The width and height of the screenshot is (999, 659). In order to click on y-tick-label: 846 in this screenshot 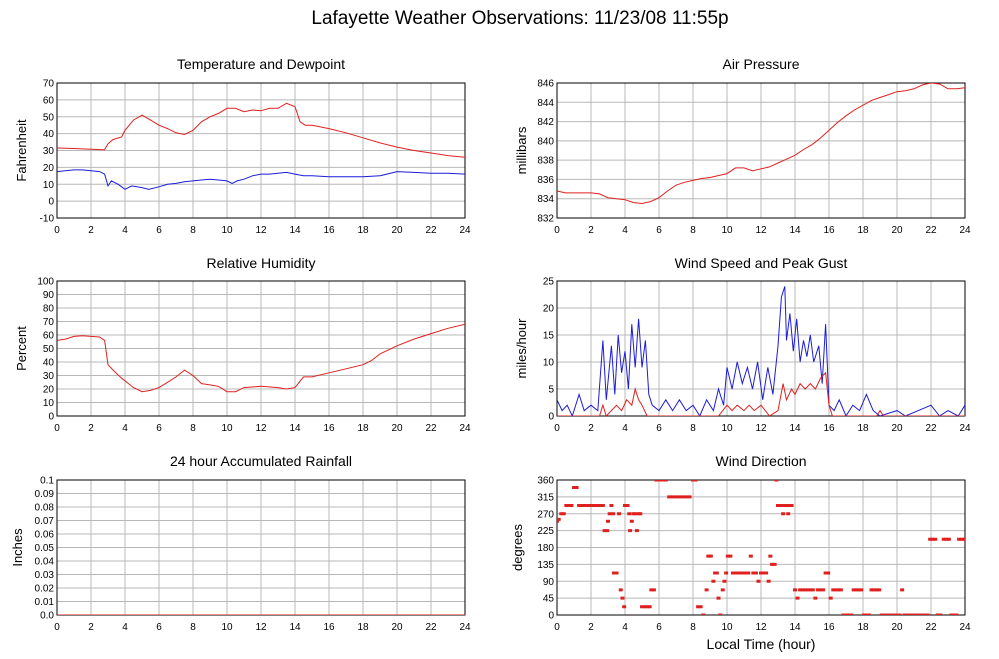, I will do `click(545, 84)`.